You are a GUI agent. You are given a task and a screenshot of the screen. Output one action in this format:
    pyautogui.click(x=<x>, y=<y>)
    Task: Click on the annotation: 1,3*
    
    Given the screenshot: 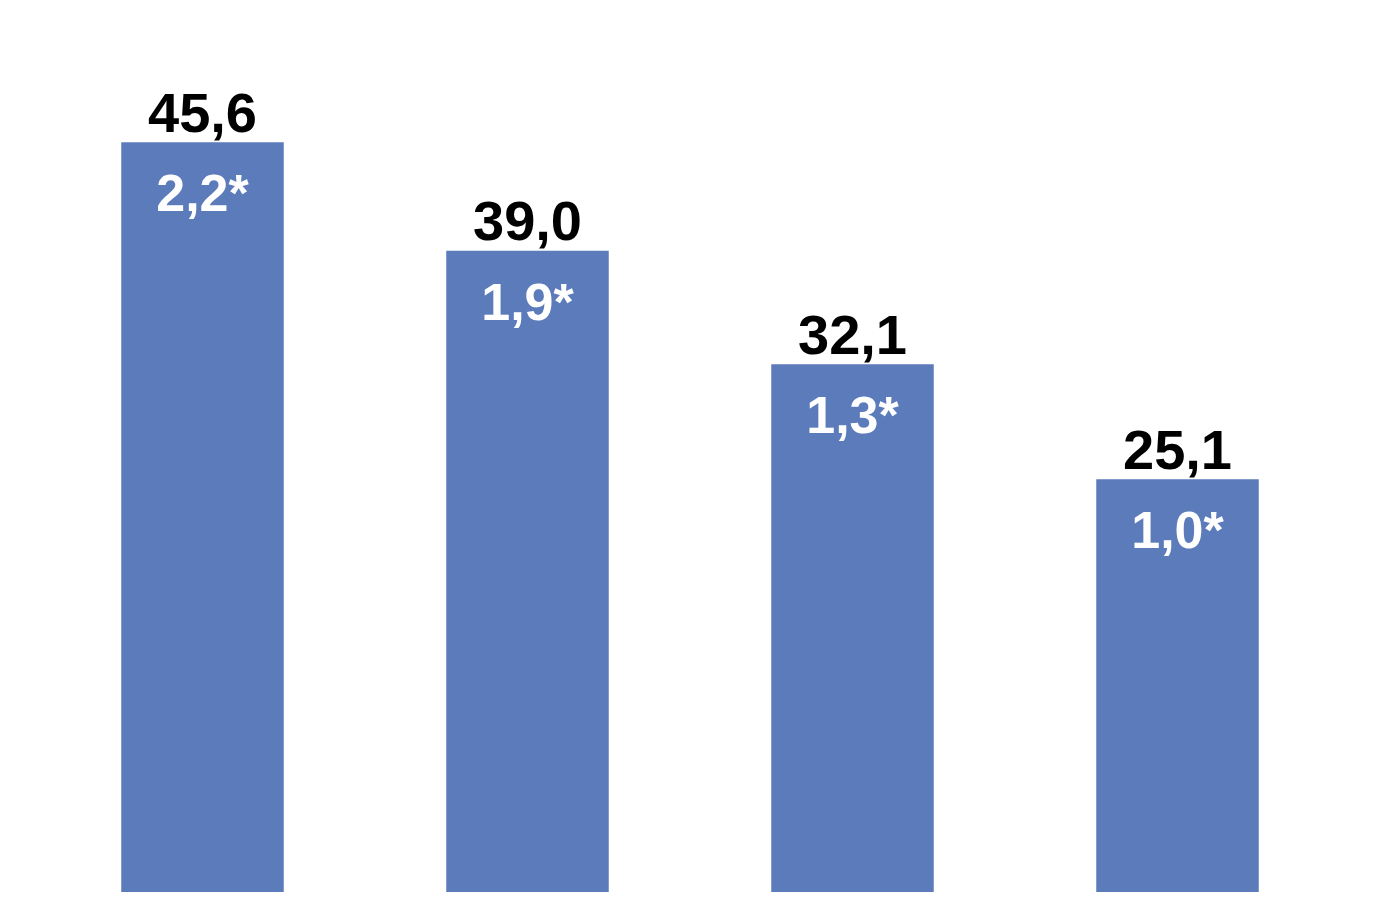 What is the action you would take?
    pyautogui.click(x=853, y=415)
    